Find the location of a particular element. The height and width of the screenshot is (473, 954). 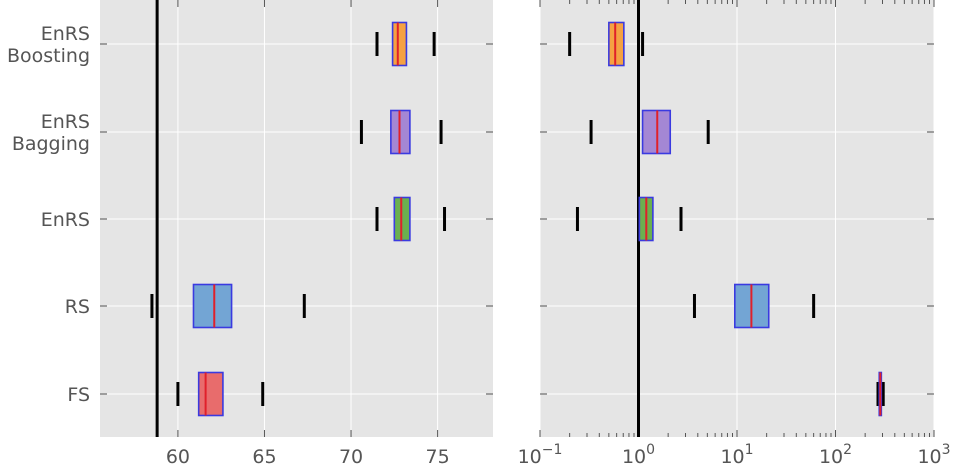

x-tick-label: 10⁰ is located at coordinates (638, 455).